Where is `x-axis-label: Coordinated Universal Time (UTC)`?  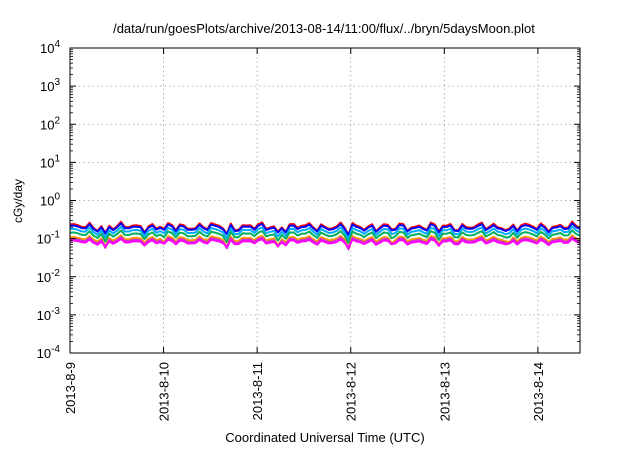
x-axis-label: Coordinated Universal Time (UTC) is located at coordinates (324, 437).